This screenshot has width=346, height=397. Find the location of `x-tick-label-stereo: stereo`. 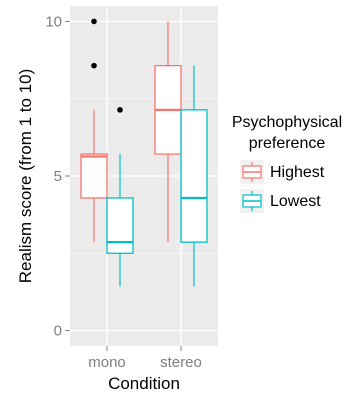

x-tick-label-stereo: stereo is located at coordinates (181, 362).